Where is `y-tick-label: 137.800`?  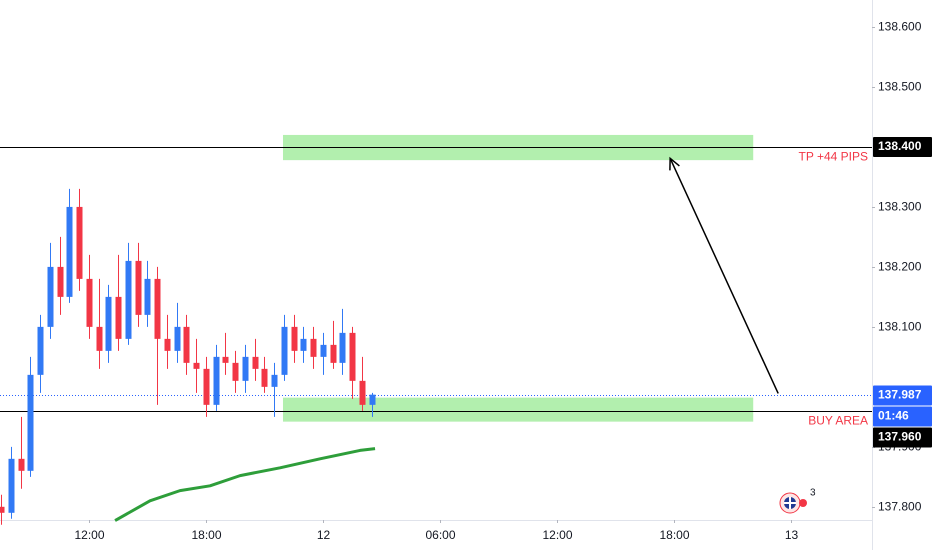 y-tick-label: 137.800 is located at coordinates (900, 507).